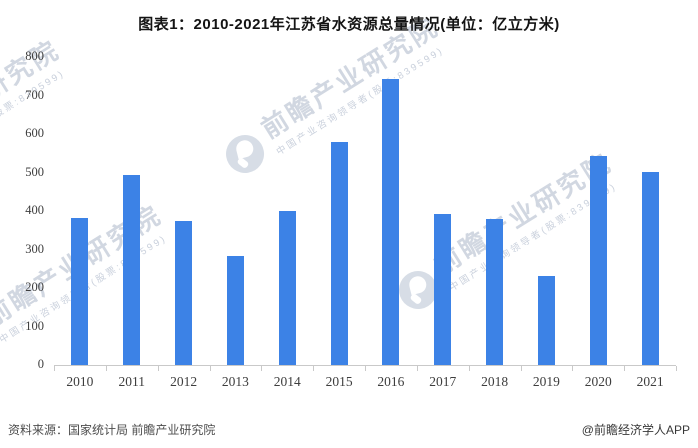  I want to click on bar-2015, so click(339, 253).